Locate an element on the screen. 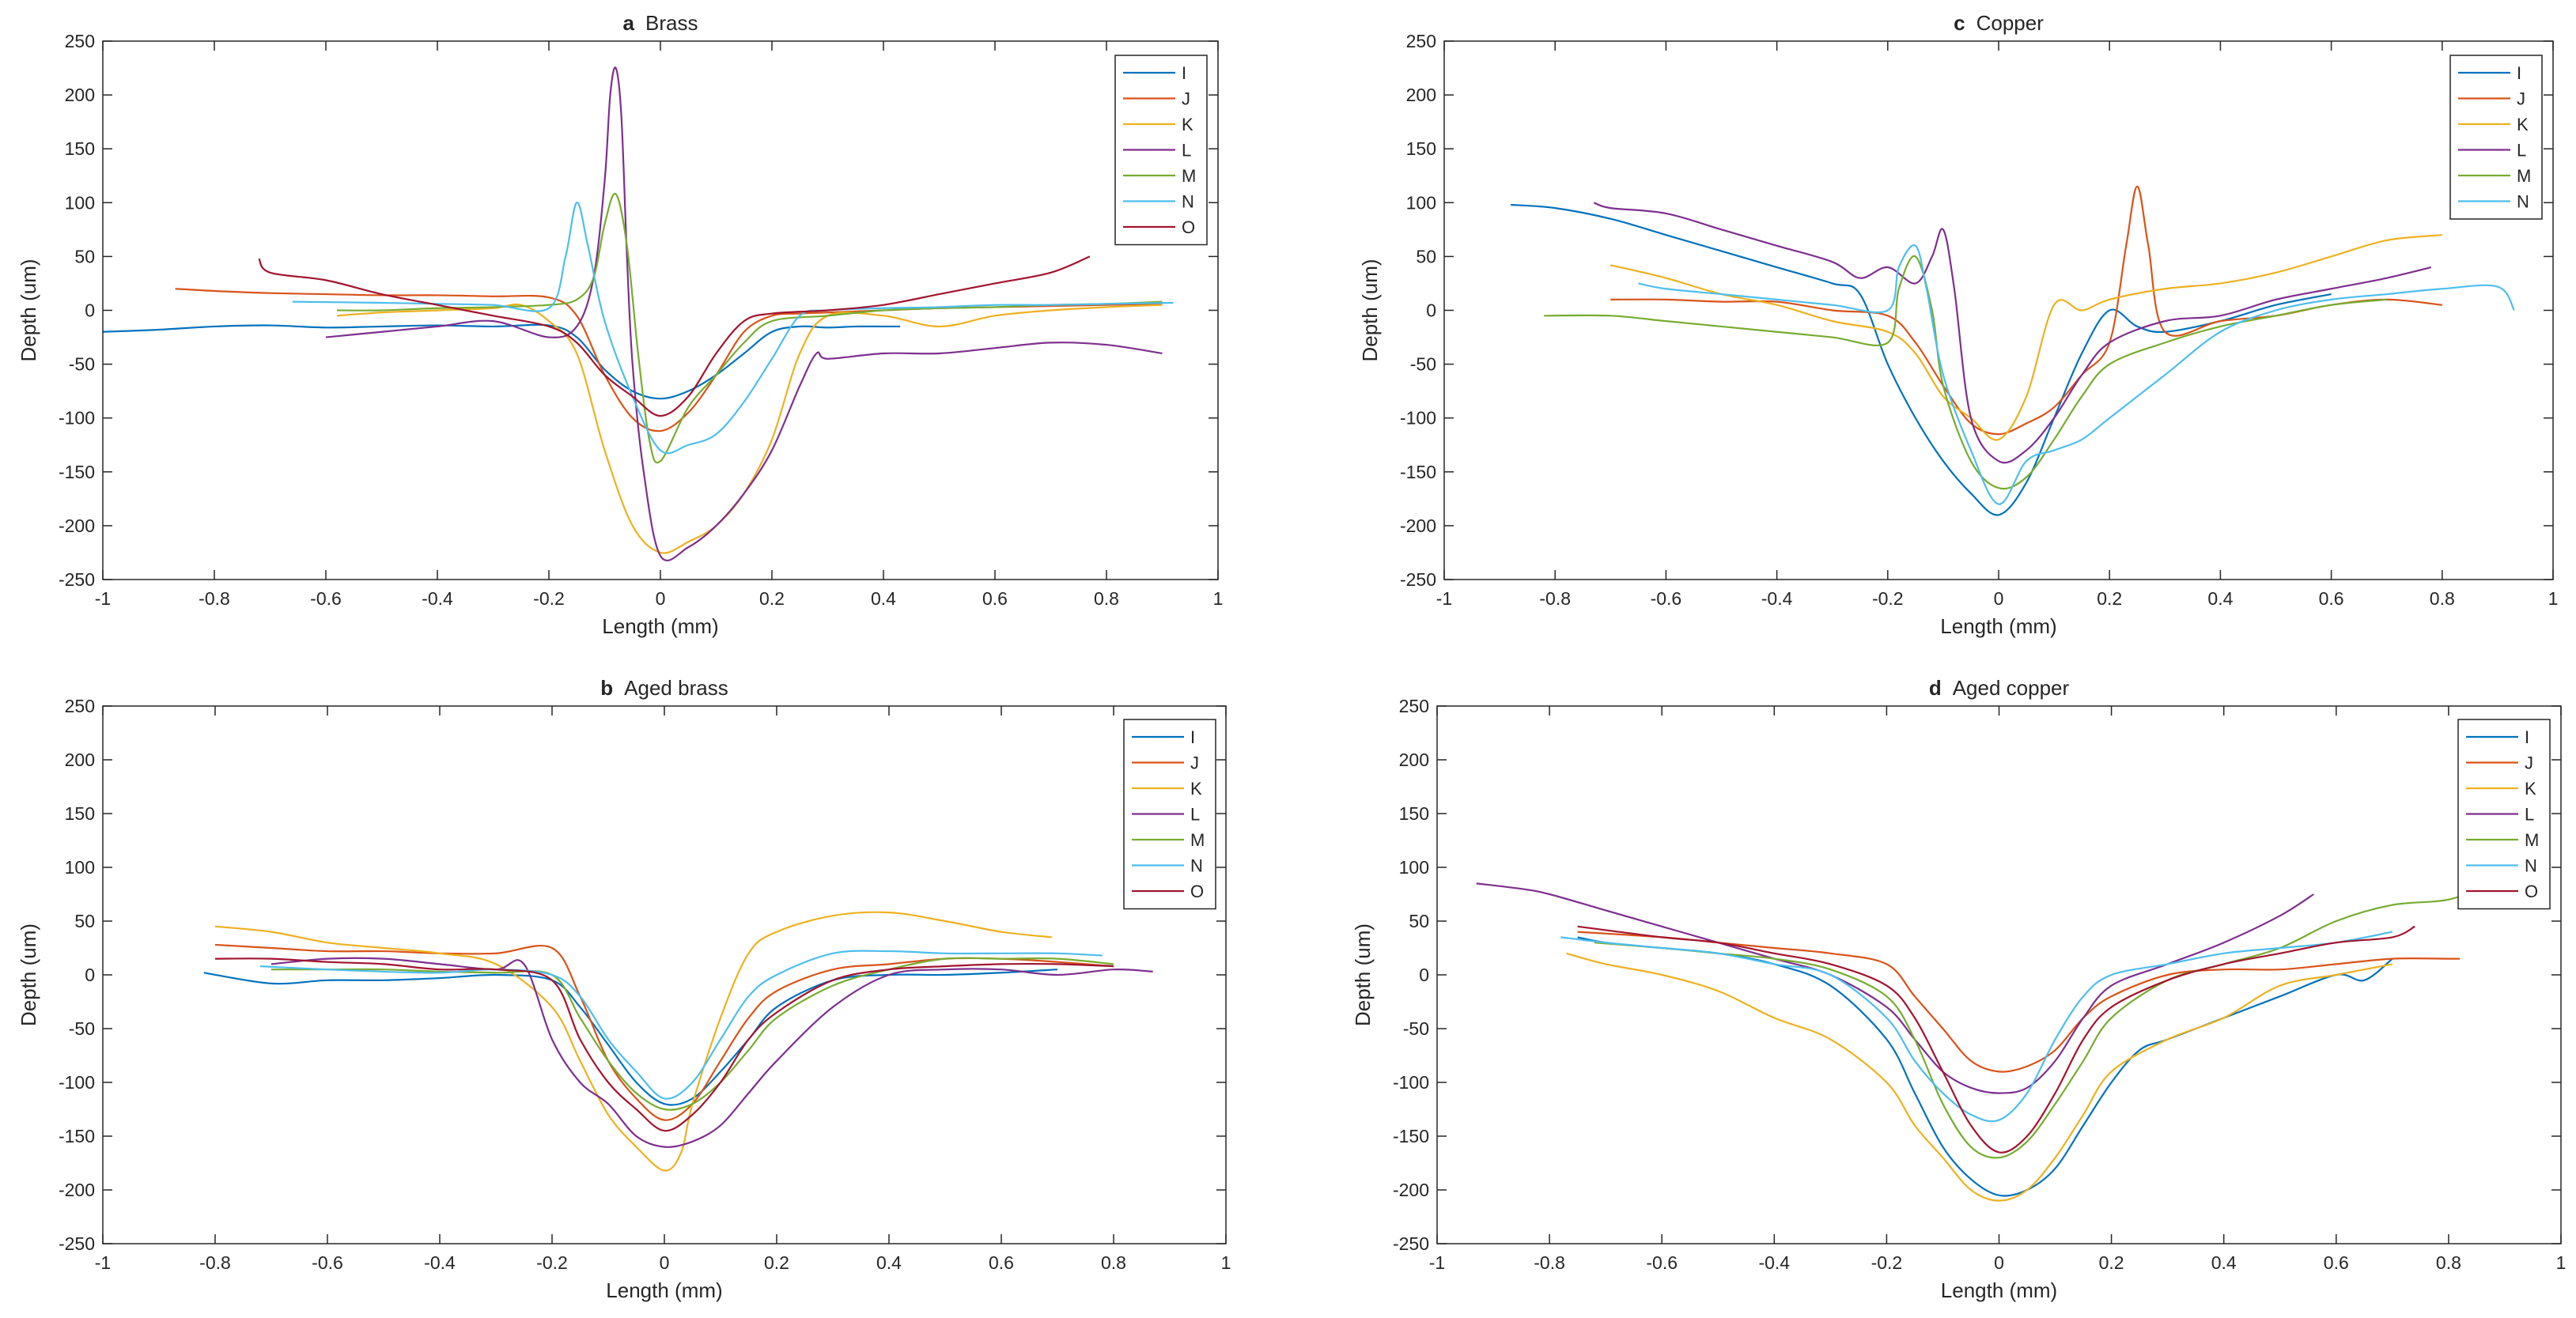  legend-box is located at coordinates (2496, 137).